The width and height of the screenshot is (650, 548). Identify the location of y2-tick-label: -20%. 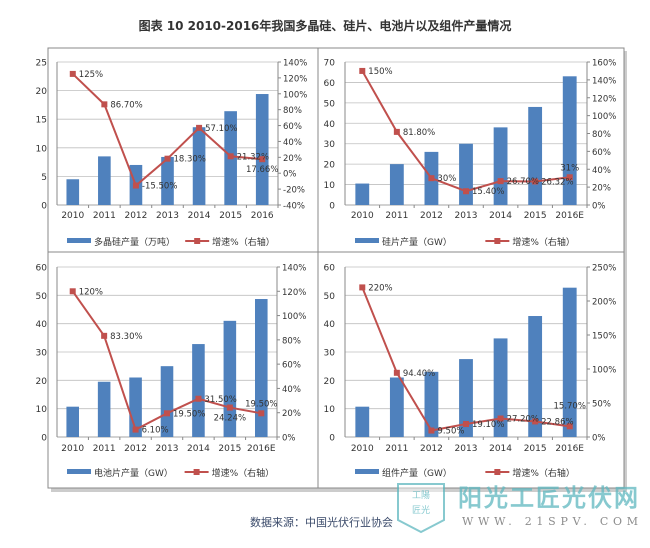
(294, 191).